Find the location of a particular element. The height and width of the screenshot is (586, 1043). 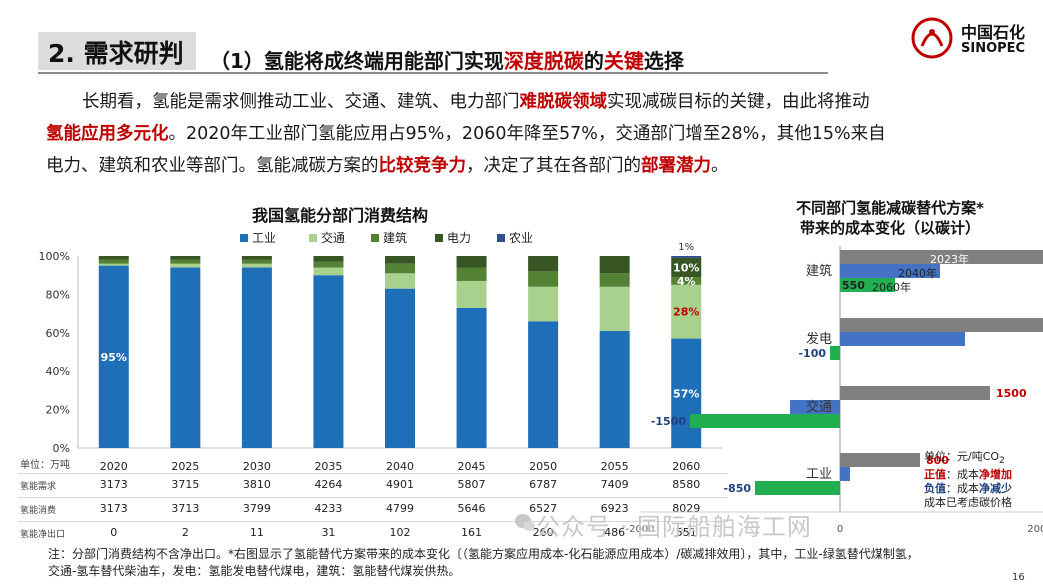

bar-segment-industry-2030 is located at coordinates (256, 357).